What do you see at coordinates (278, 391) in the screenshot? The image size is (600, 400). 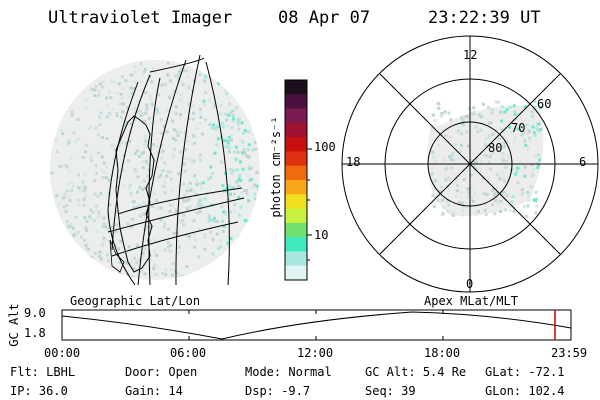 I see `info-dsp: Dsp: -9.7` at bounding box center [278, 391].